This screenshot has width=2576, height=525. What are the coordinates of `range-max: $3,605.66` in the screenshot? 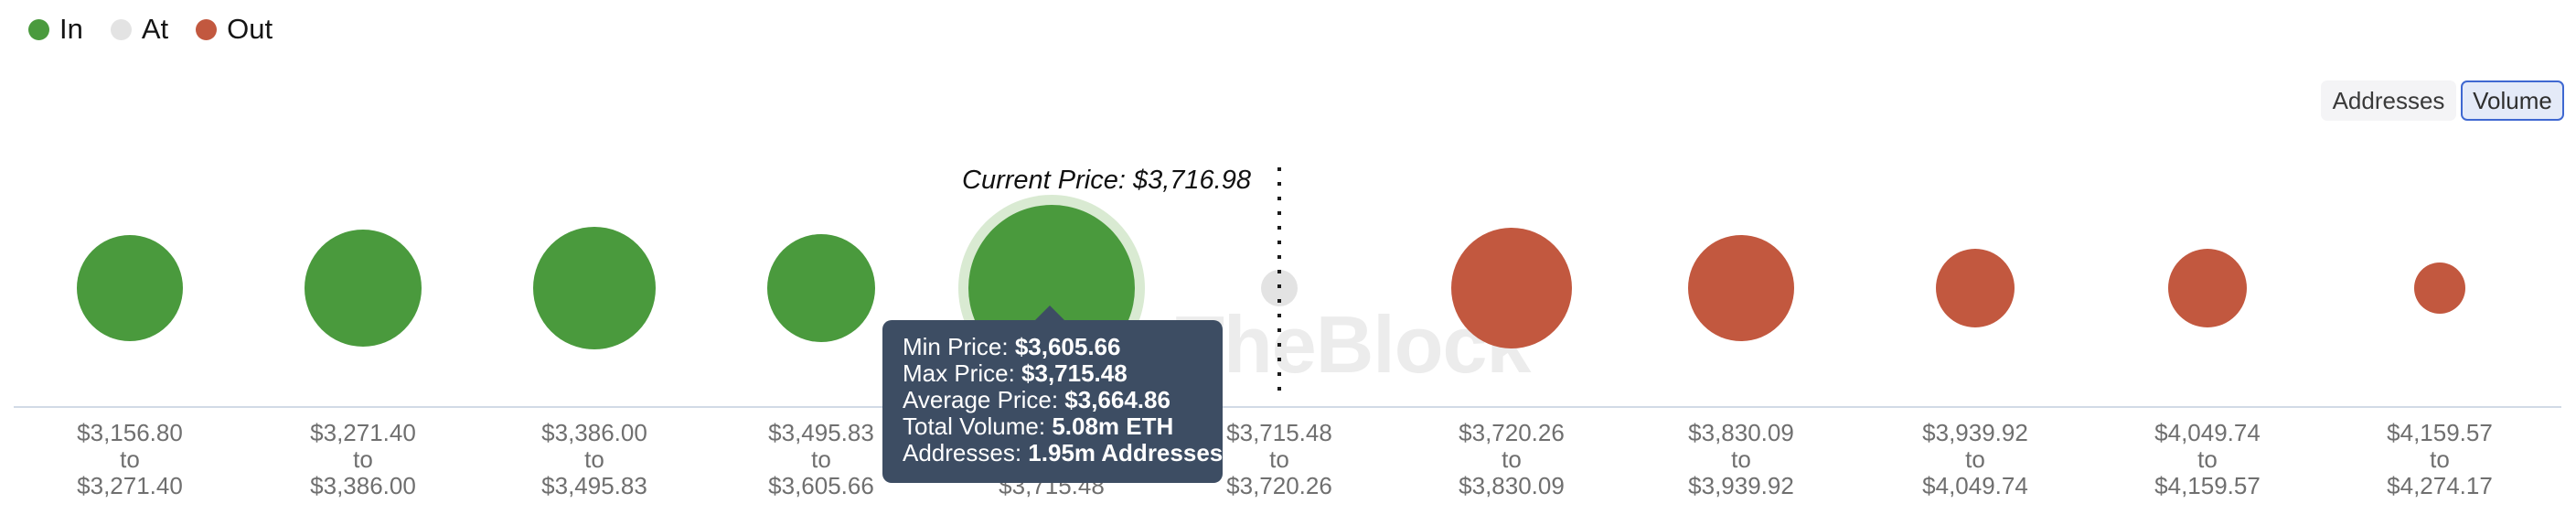 It's located at (821, 485).